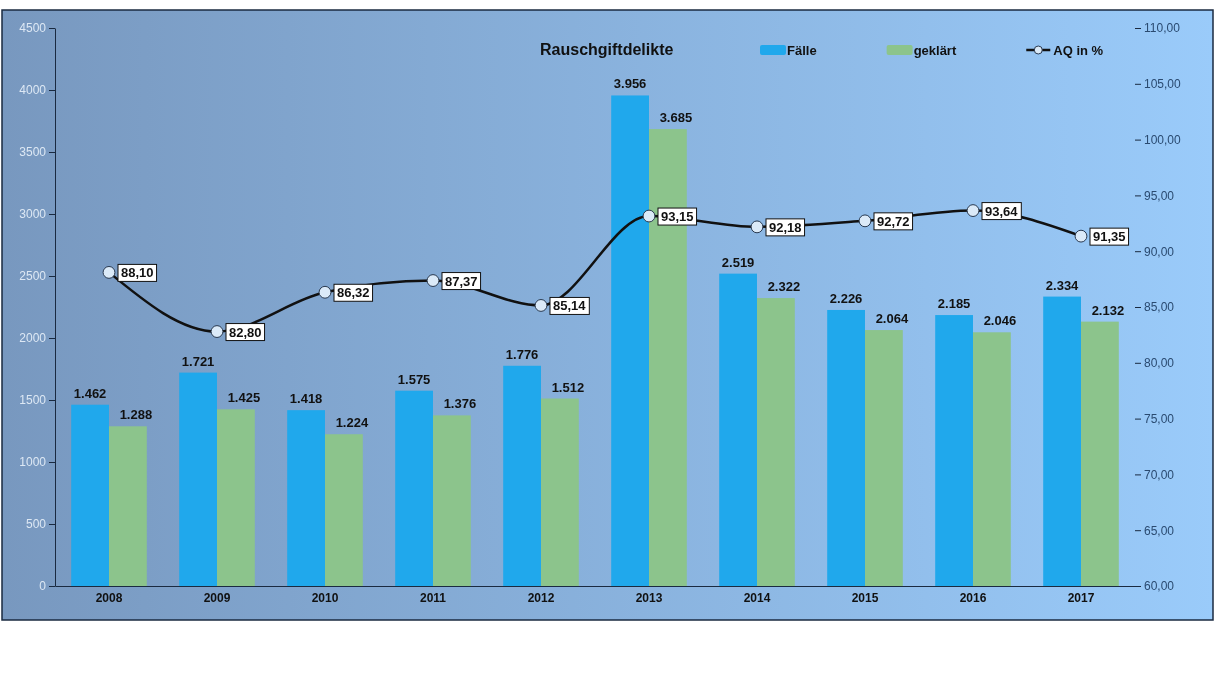 The image size is (1215, 673). I want to click on data-label: 93,64, so click(1002, 211).